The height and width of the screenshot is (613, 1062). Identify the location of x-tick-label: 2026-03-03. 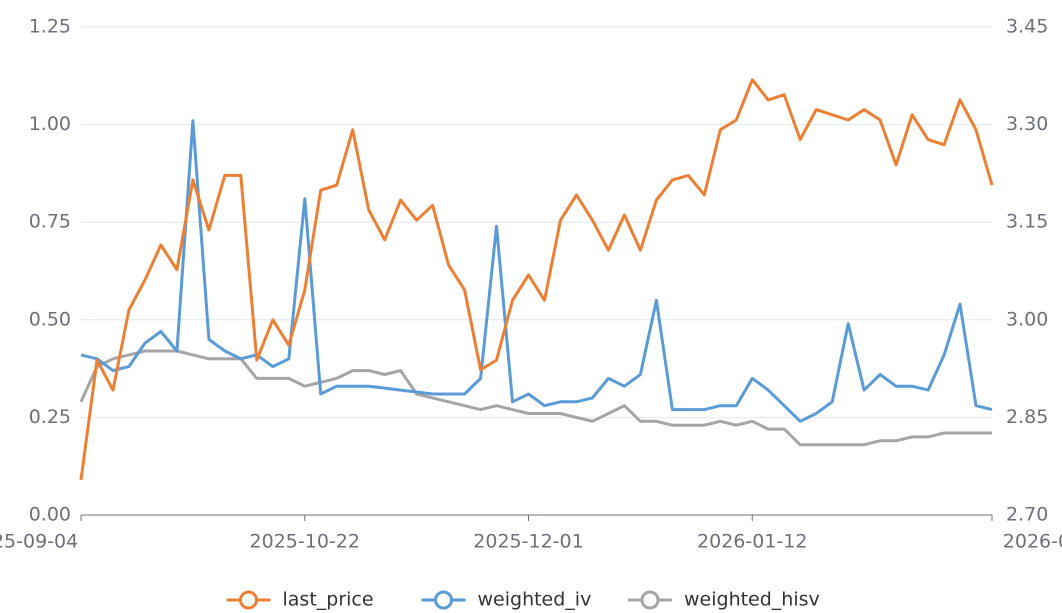
(1032, 542).